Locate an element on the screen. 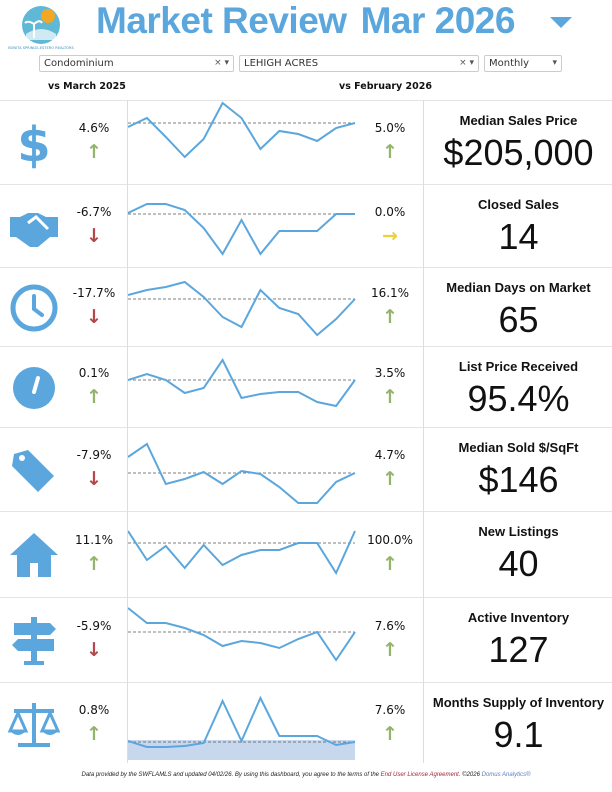  metric-value: 127 is located at coordinates (518, 649).